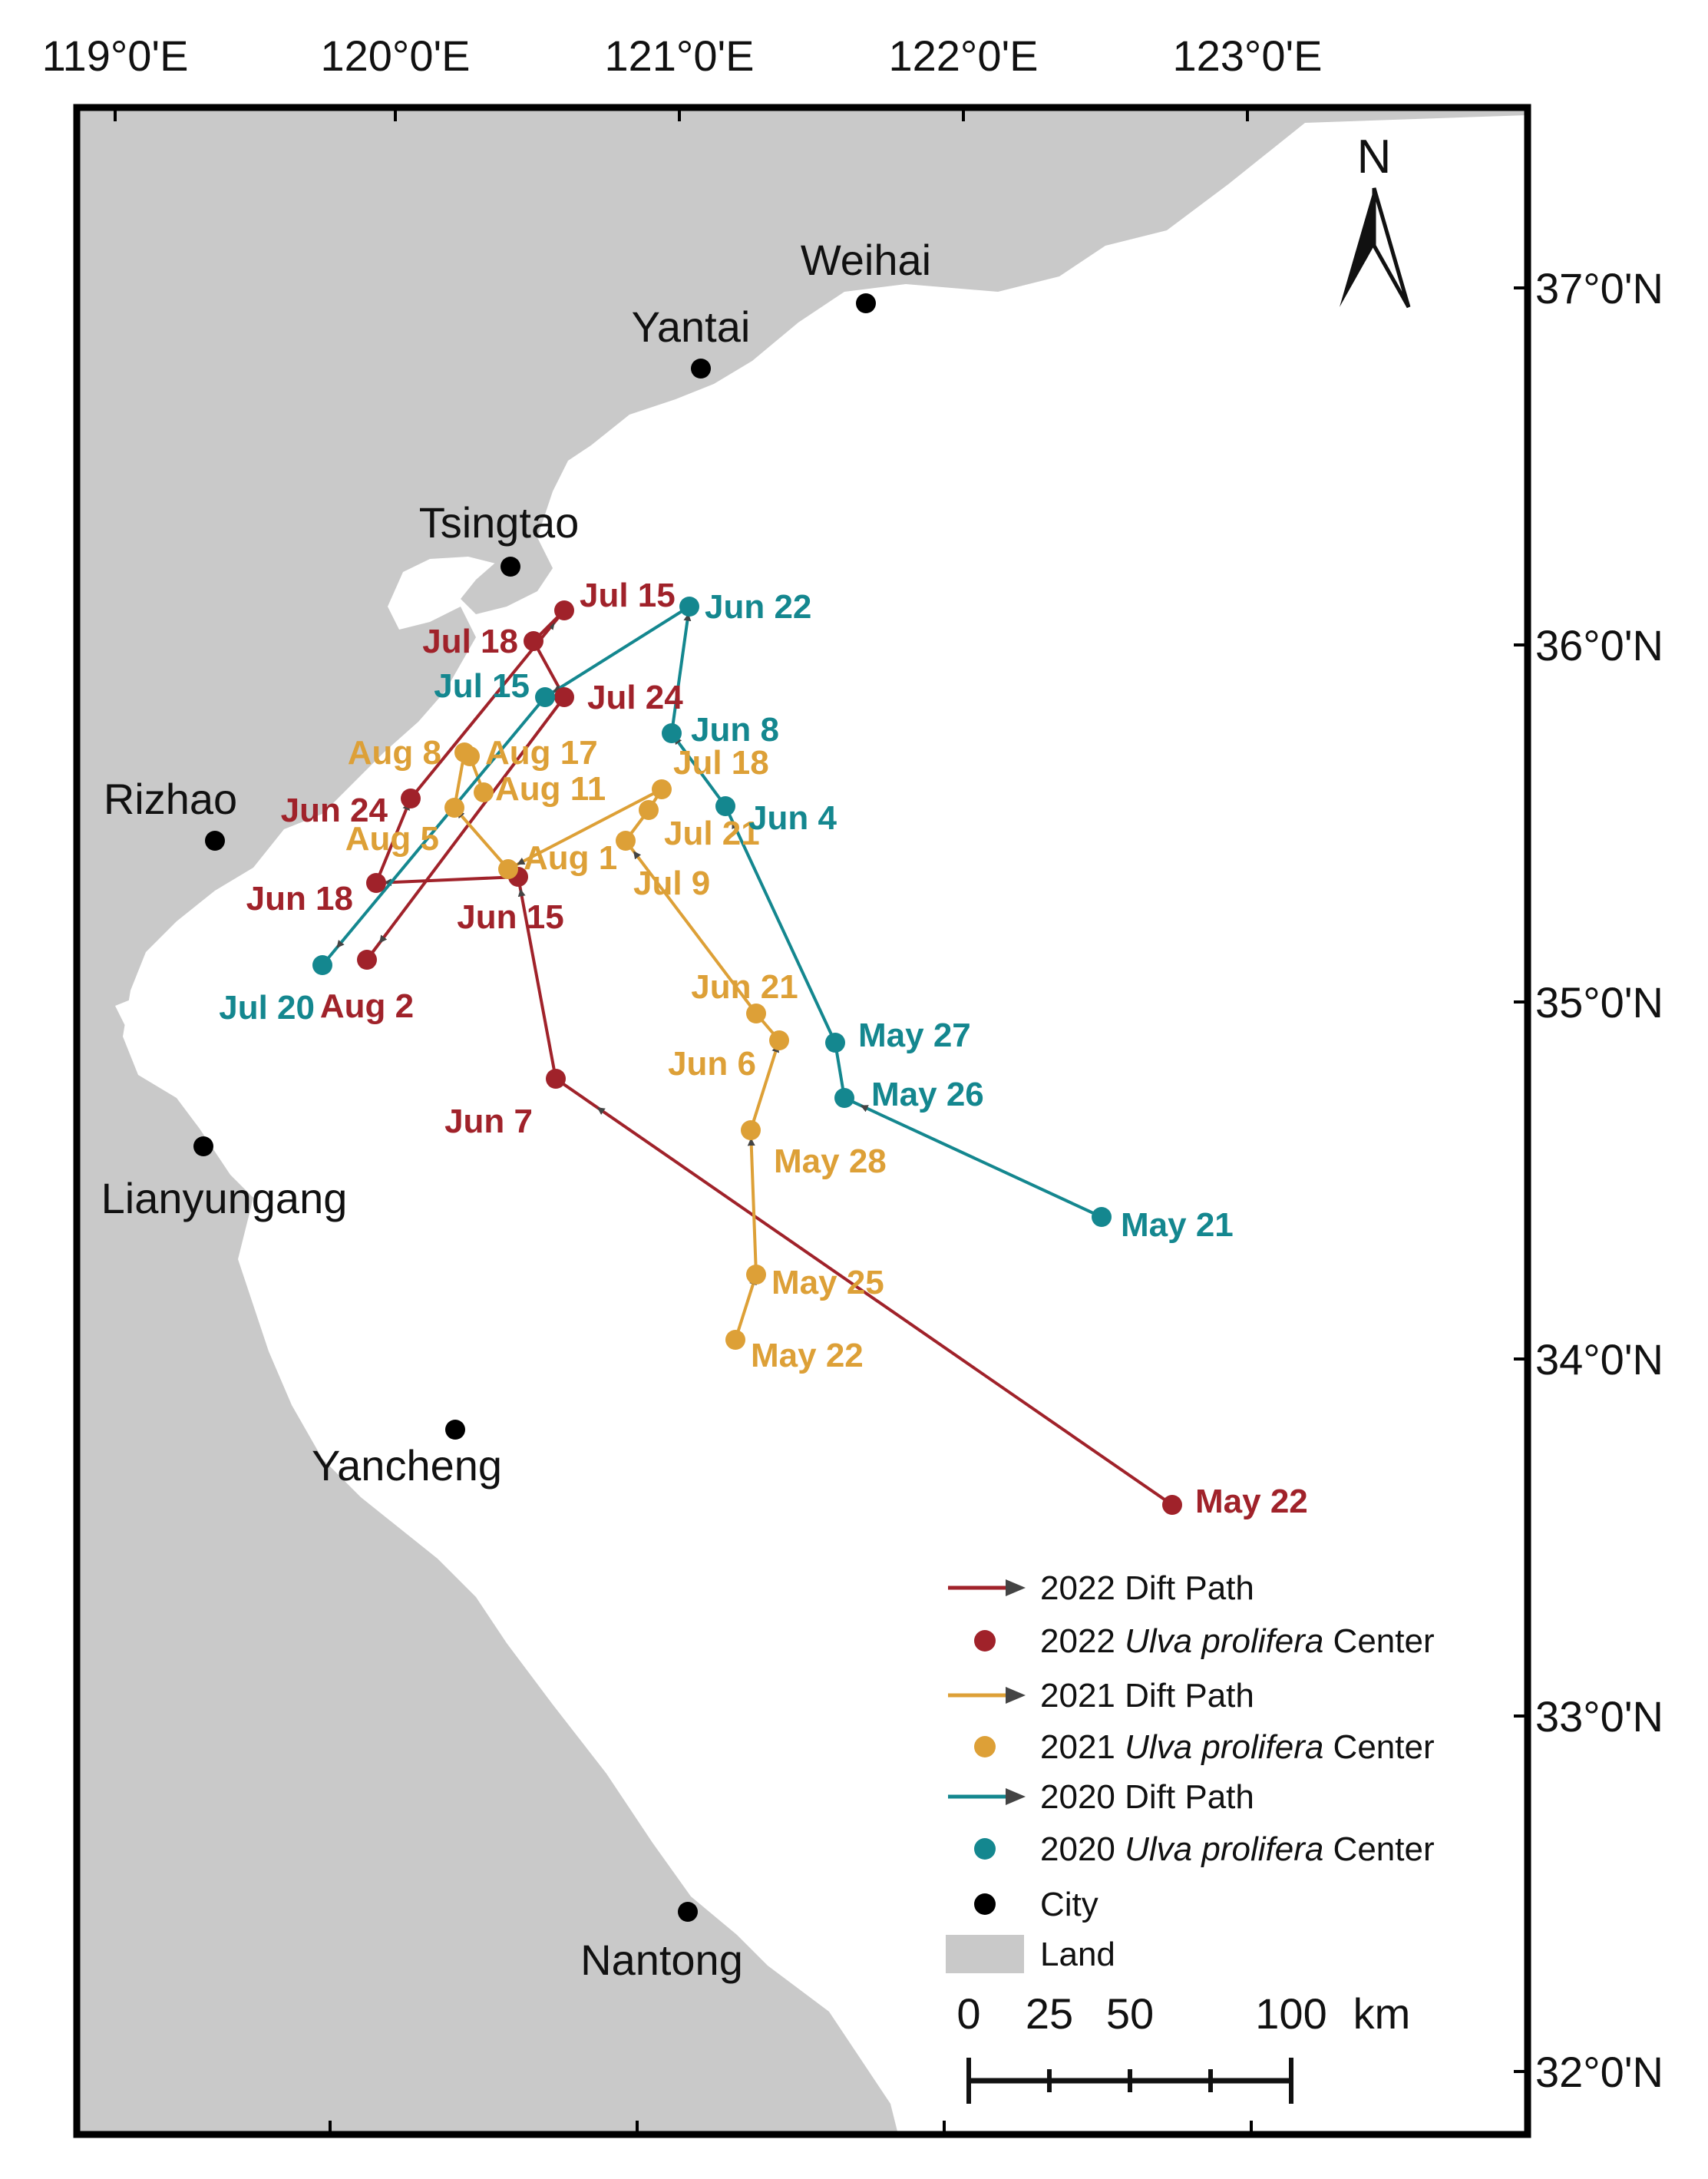 The height and width of the screenshot is (2179, 1708). Describe the element at coordinates (830, 1161) in the screenshot. I see `center-date-label: May 28` at that location.